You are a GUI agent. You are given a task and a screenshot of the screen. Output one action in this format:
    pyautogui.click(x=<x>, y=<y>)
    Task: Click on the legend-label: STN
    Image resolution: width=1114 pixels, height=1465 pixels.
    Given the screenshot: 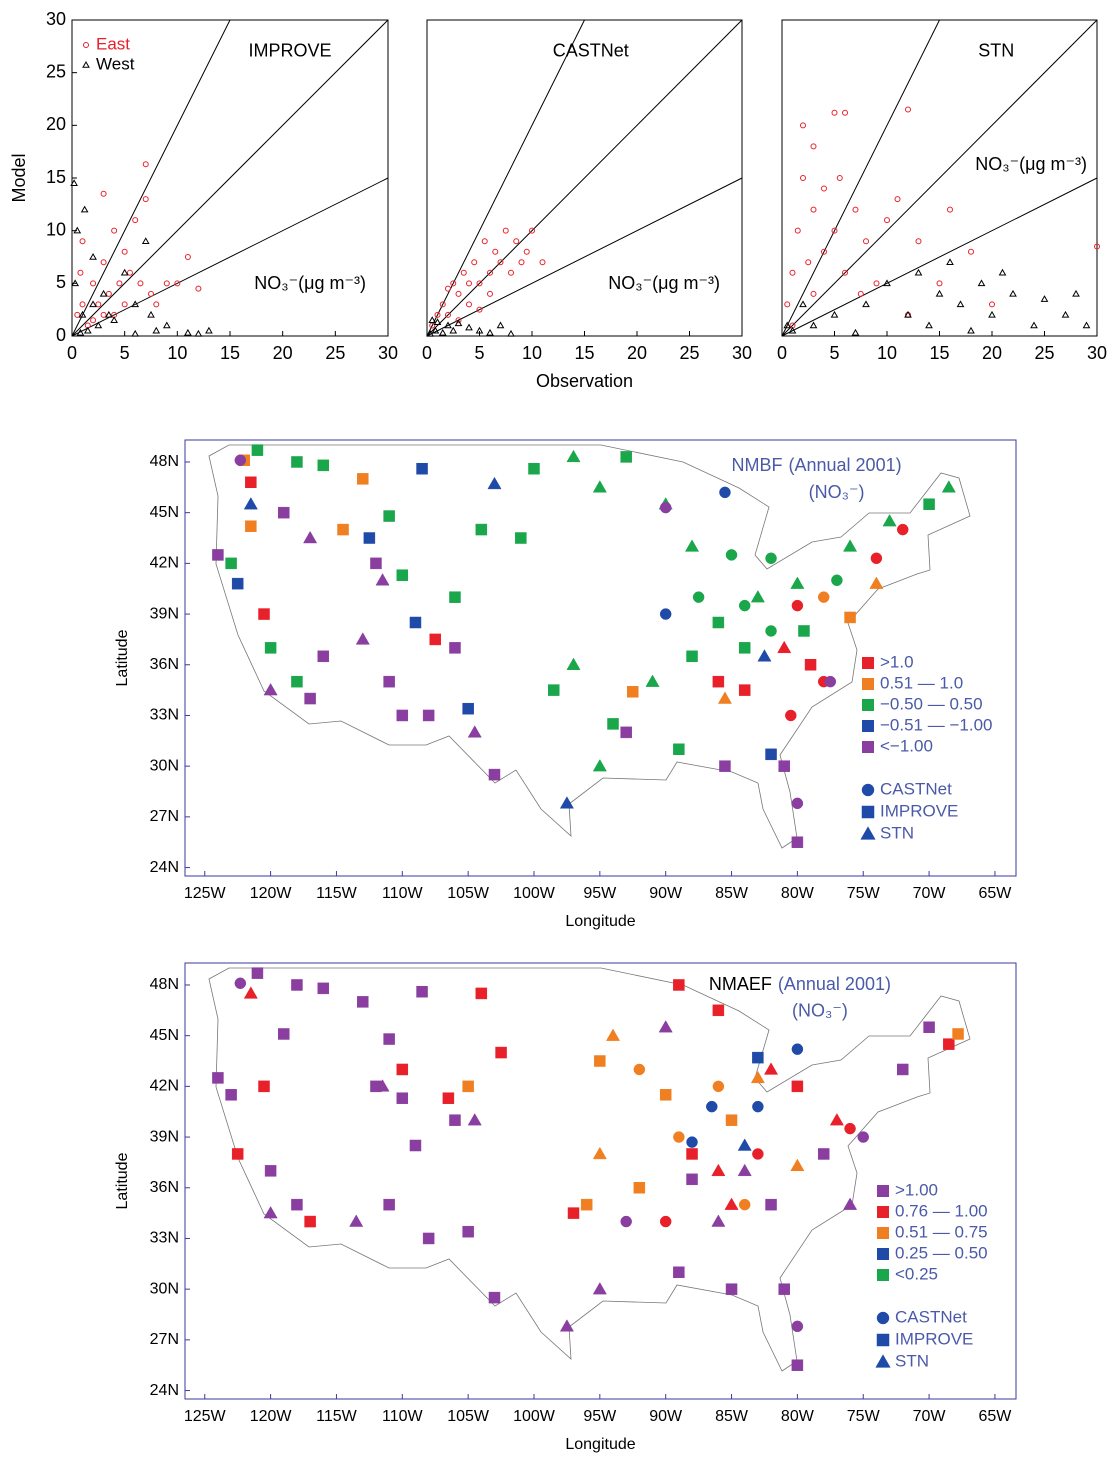 What is the action you would take?
    pyautogui.click(x=897, y=832)
    